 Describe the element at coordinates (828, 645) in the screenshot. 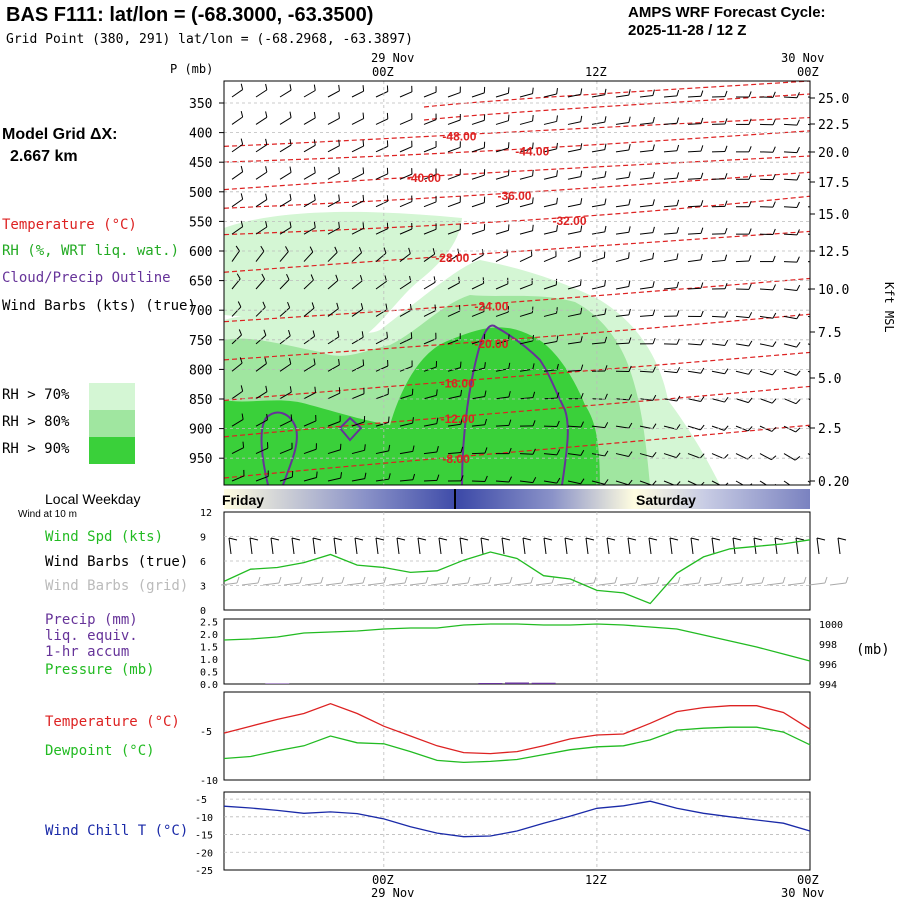

I see `pressure-tick-label: 998` at that location.